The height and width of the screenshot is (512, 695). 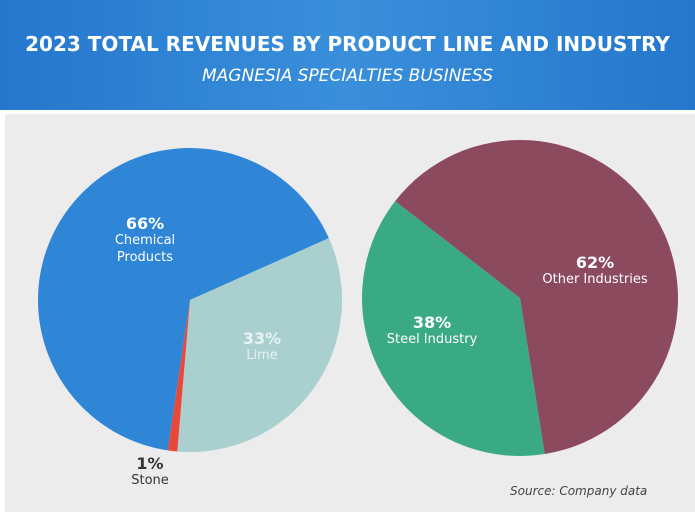 What do you see at coordinates (579, 491) in the screenshot?
I see `source: Source: Company data` at bounding box center [579, 491].